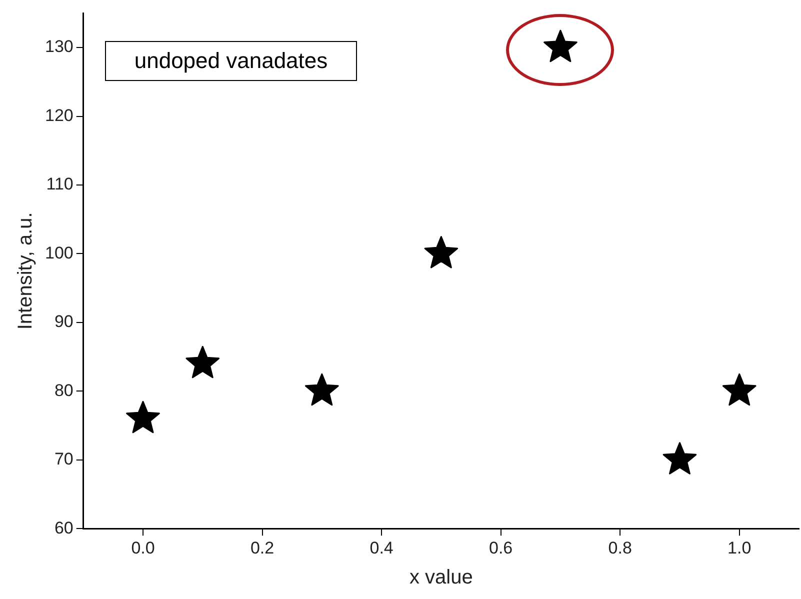 The image size is (801, 599). What do you see at coordinates (143, 548) in the screenshot?
I see `x-tick-label: 0.0` at bounding box center [143, 548].